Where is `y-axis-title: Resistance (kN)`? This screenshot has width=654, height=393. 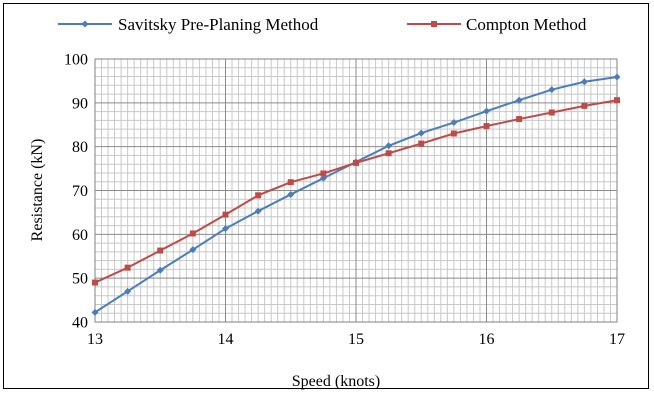 y-axis-title: Resistance (kN) is located at coordinates (37, 190).